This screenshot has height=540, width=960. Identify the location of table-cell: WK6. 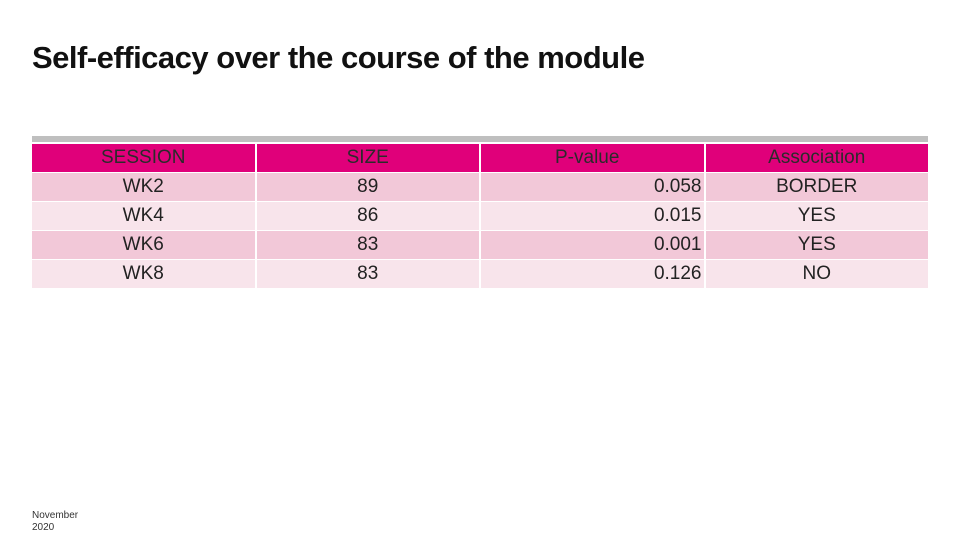
(143, 245).